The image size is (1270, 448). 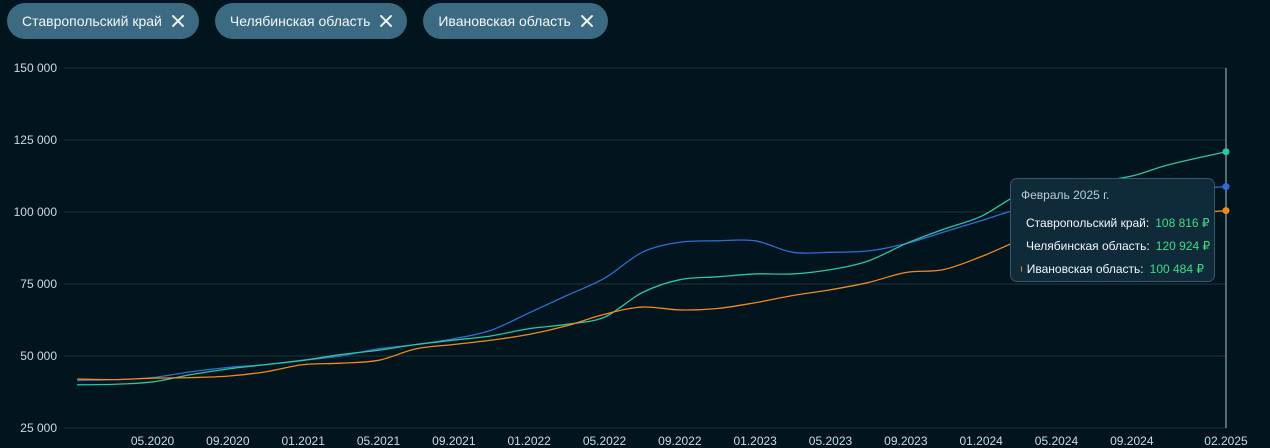 I want to click on hover-points, so click(x=1226, y=181).